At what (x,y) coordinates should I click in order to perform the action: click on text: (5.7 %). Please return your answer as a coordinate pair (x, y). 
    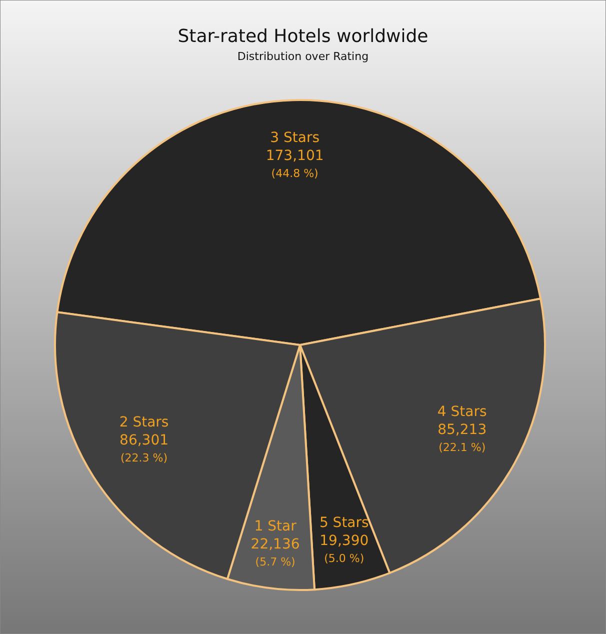
    Looking at the image, I should click on (275, 562).